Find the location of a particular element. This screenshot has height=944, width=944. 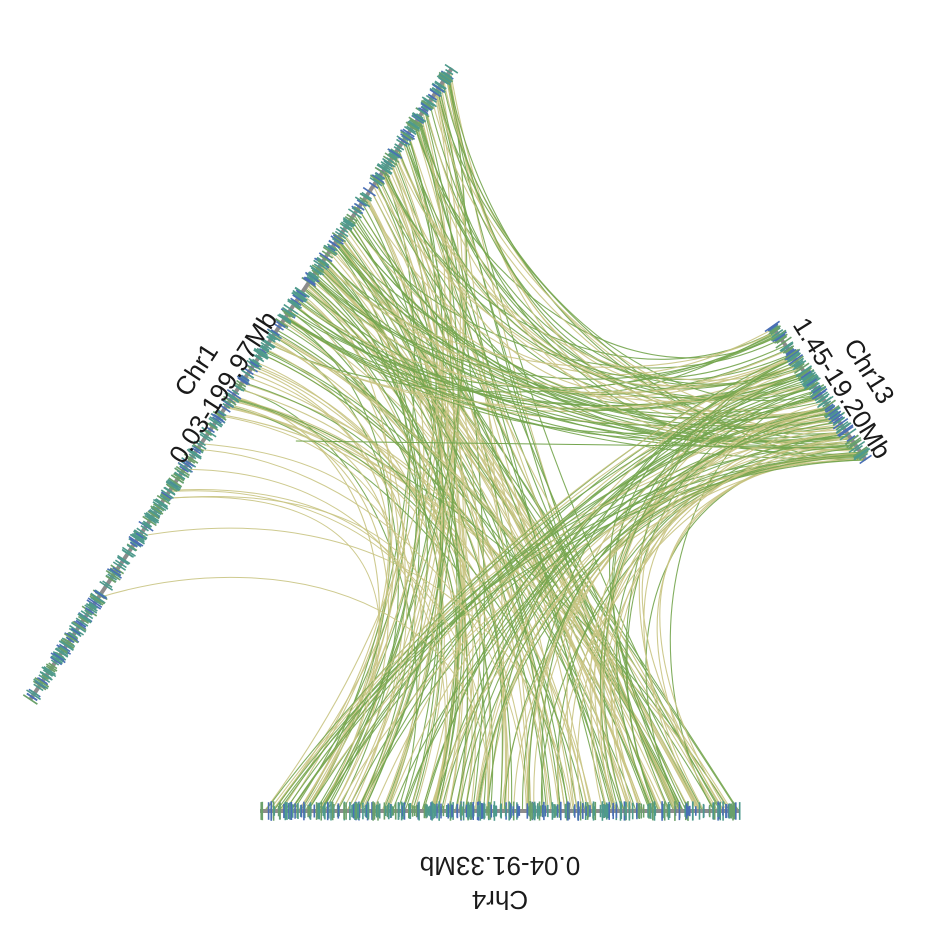

chr1-label-group: Chr1 0.03-199.97Mb is located at coordinates (223, 387).